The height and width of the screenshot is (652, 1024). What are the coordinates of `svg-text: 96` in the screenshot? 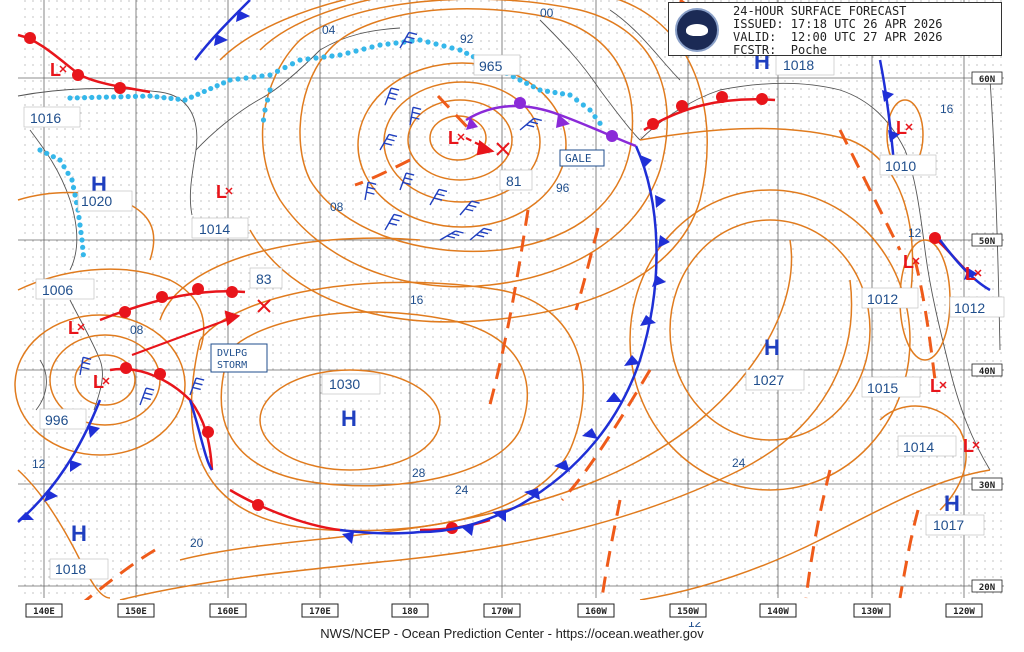 It's located at (563, 188).